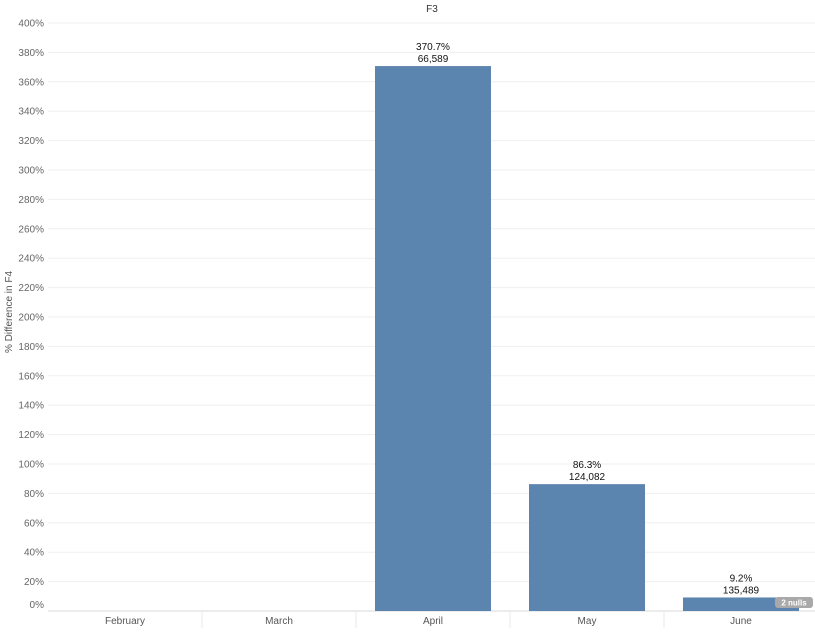 The image size is (815, 632). I want to click on y-tick-label: 140%, so click(31, 406).